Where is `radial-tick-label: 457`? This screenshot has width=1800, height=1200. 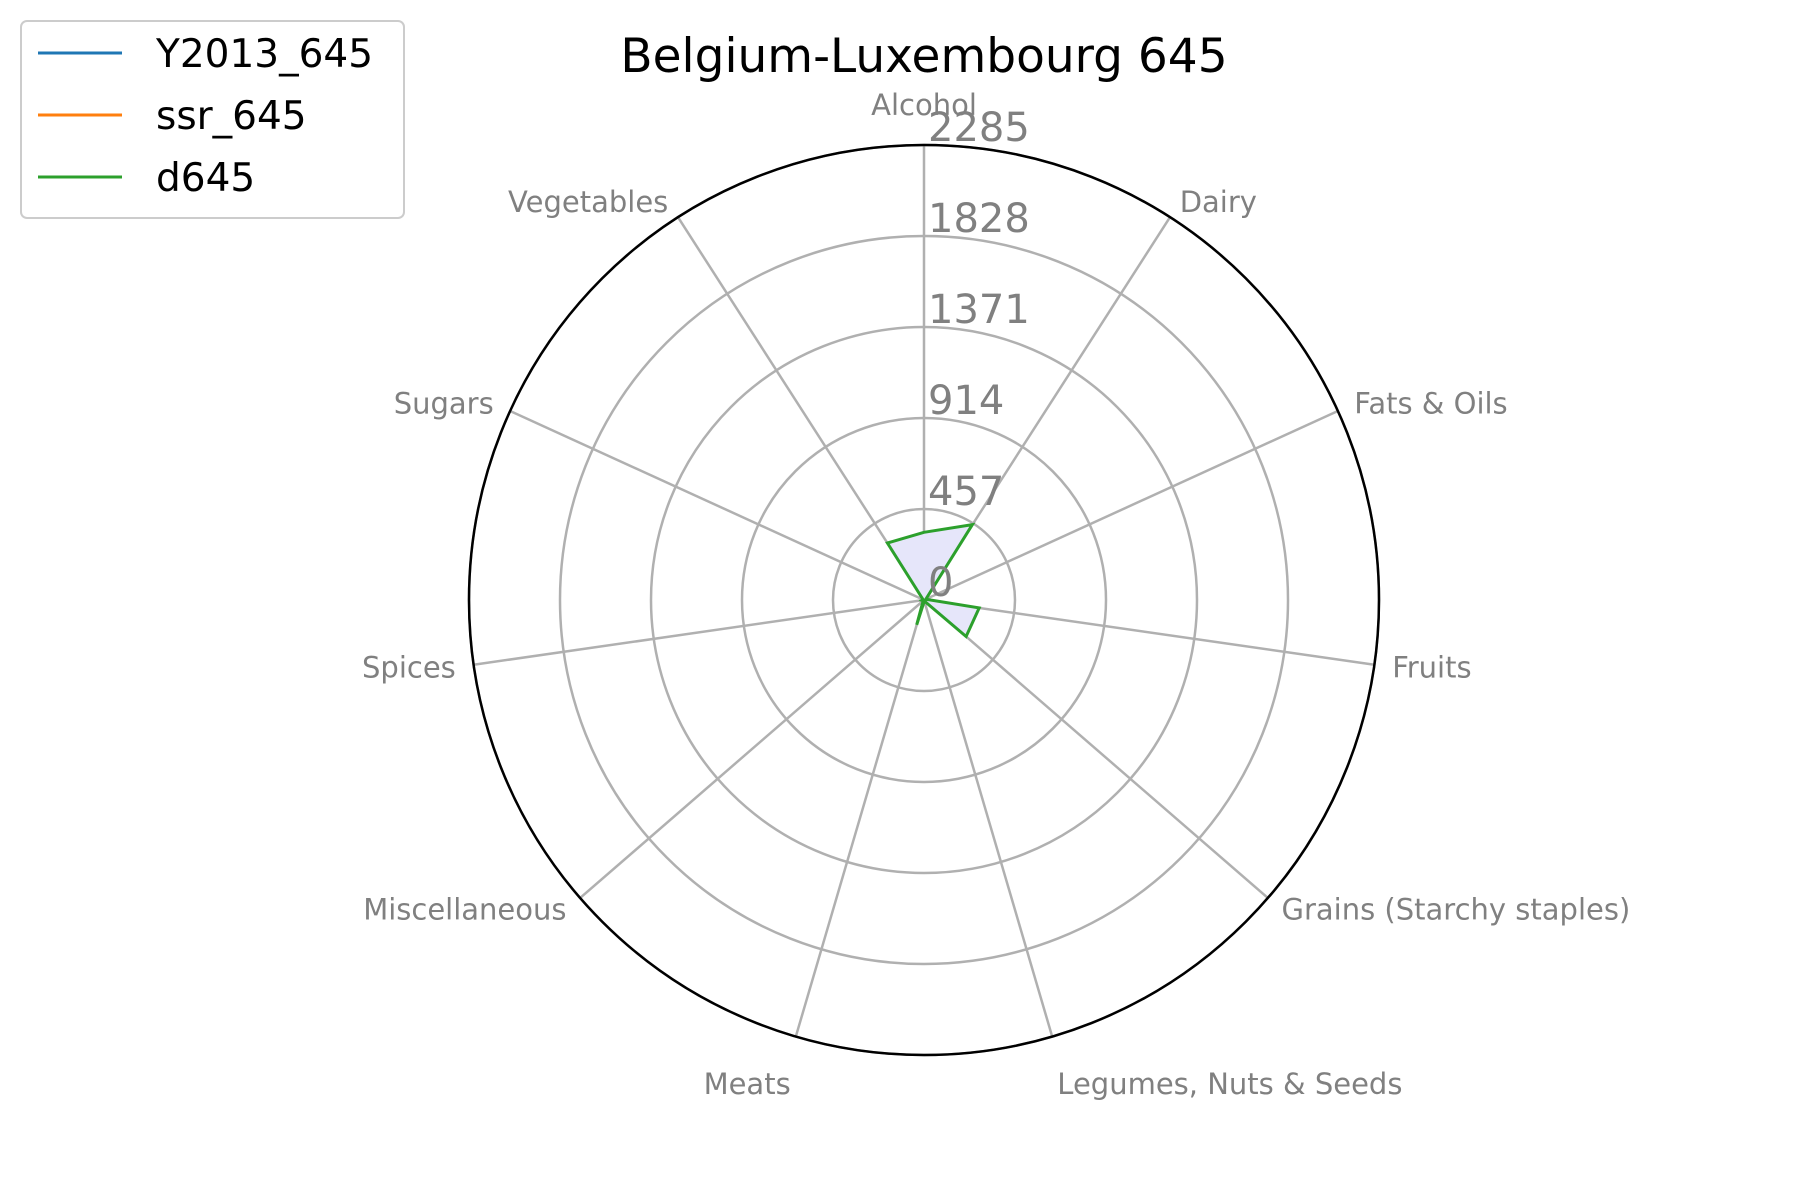
radial-tick-label: 457 is located at coordinates (966, 492).